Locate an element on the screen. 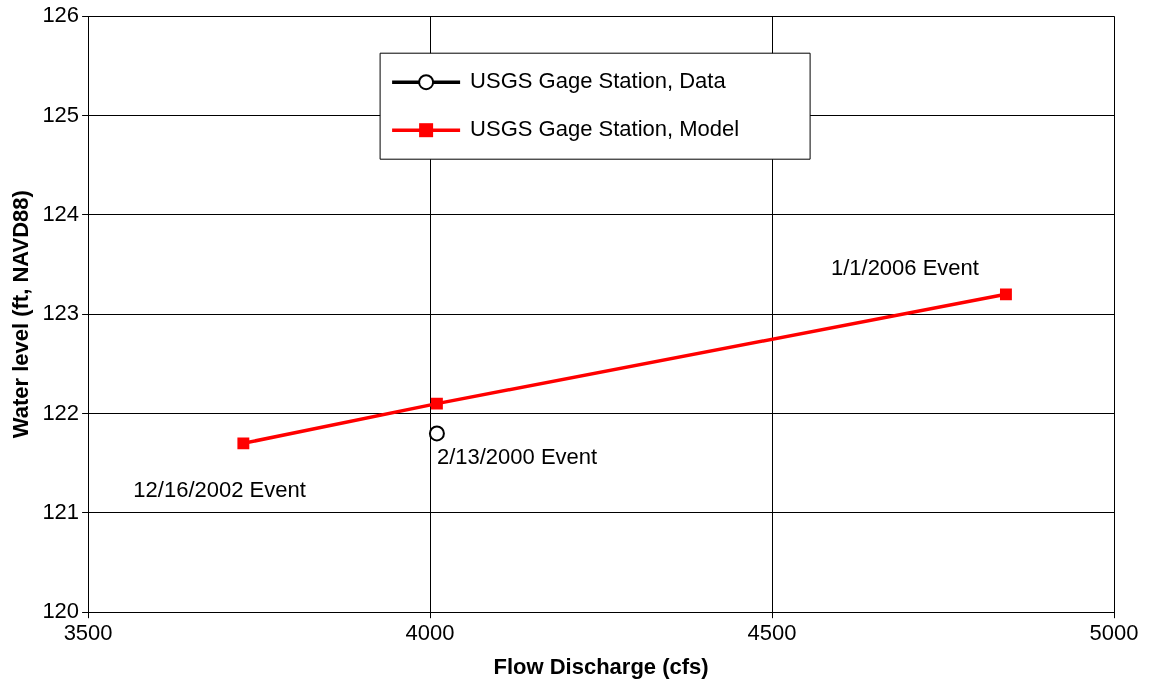  x-tick-label: 4500 is located at coordinates (772, 633).